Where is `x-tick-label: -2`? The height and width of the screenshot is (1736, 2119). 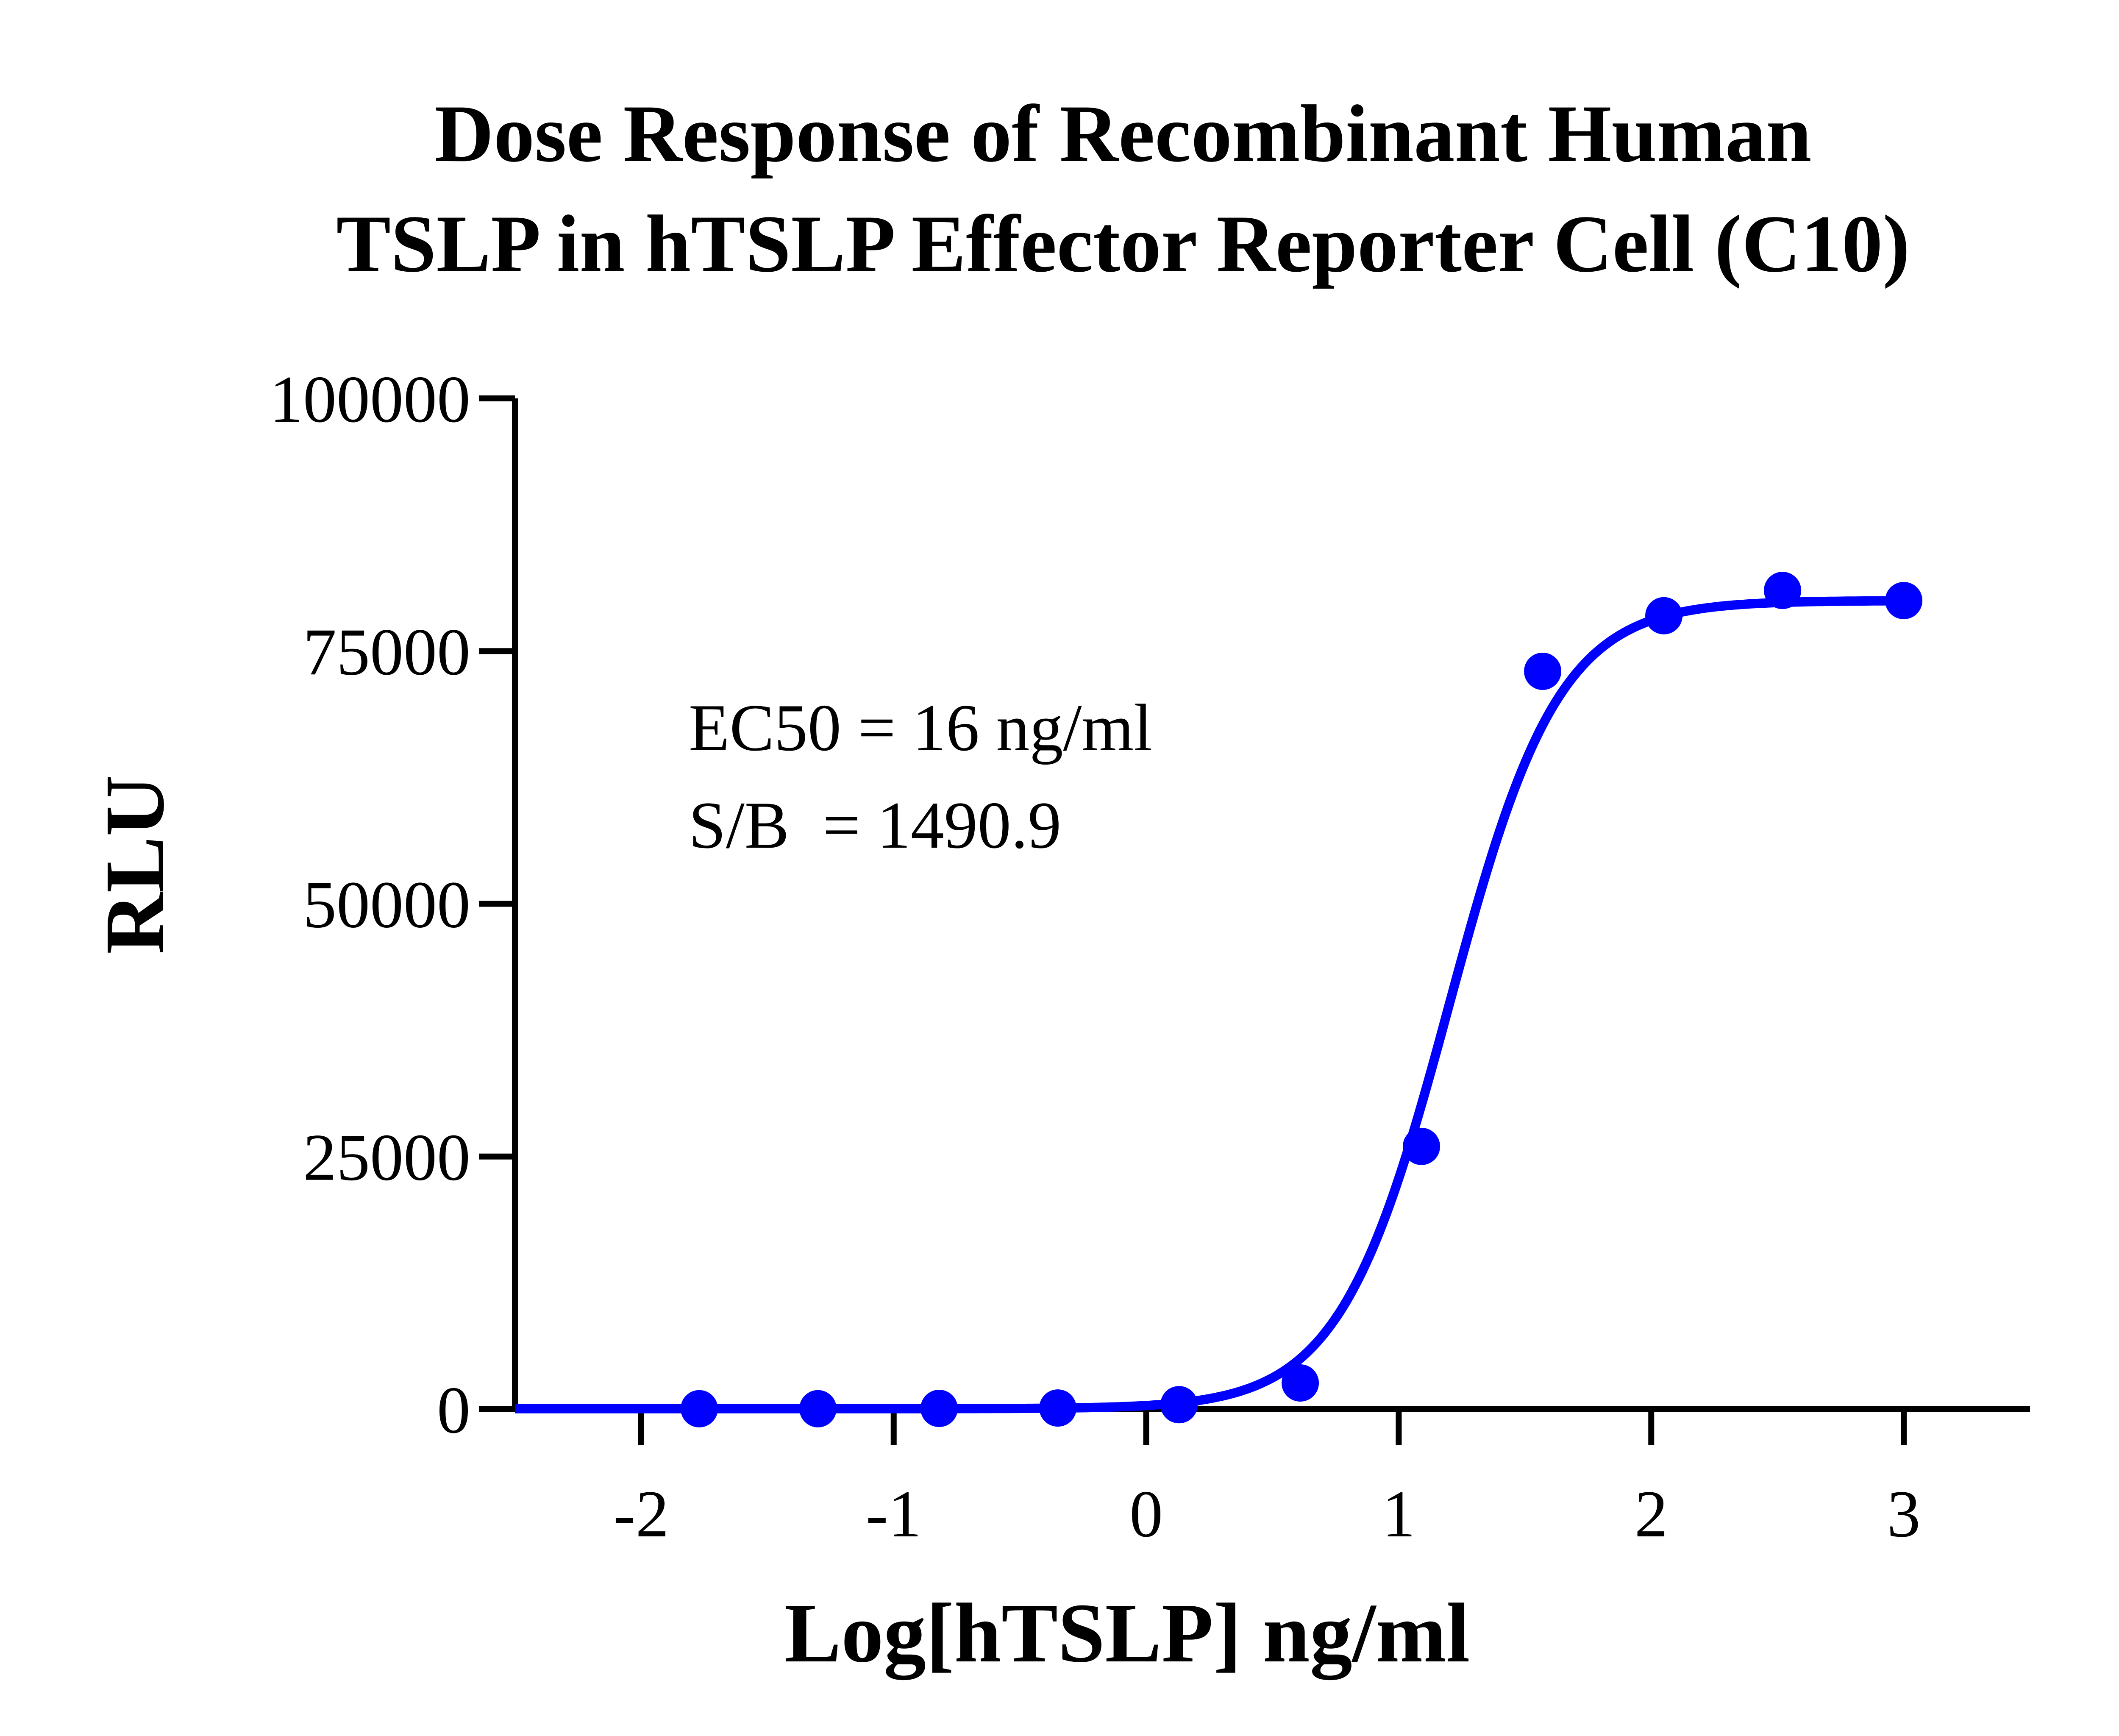 x-tick-label: -2 is located at coordinates (641, 1514).